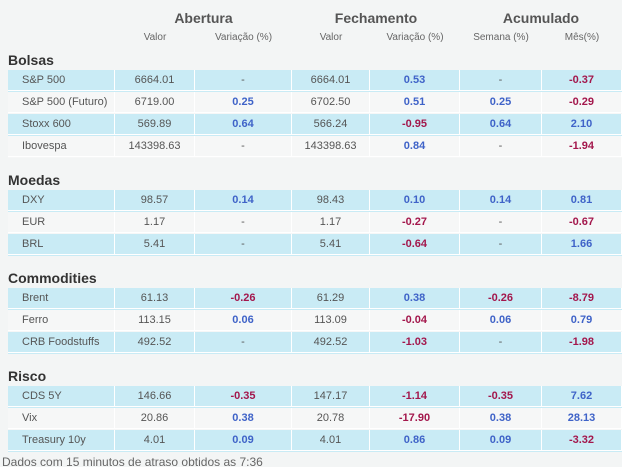 This screenshot has width=622, height=467. I want to click on table-row: BRL 5.41-5.41 -0.64-1.66, so click(315, 245).